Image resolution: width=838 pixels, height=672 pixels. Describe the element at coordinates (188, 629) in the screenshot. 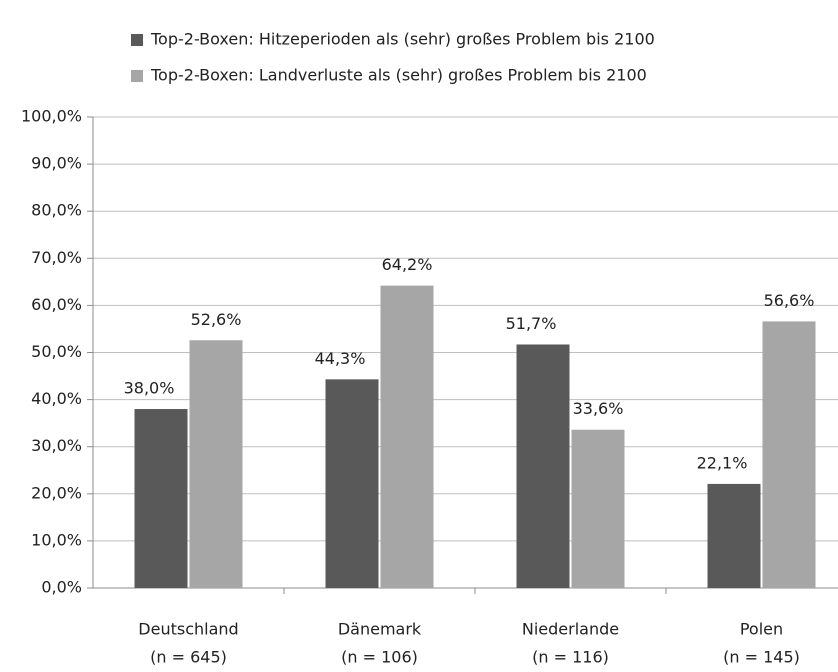

I see `x-tick-label: Deutschland` at that location.